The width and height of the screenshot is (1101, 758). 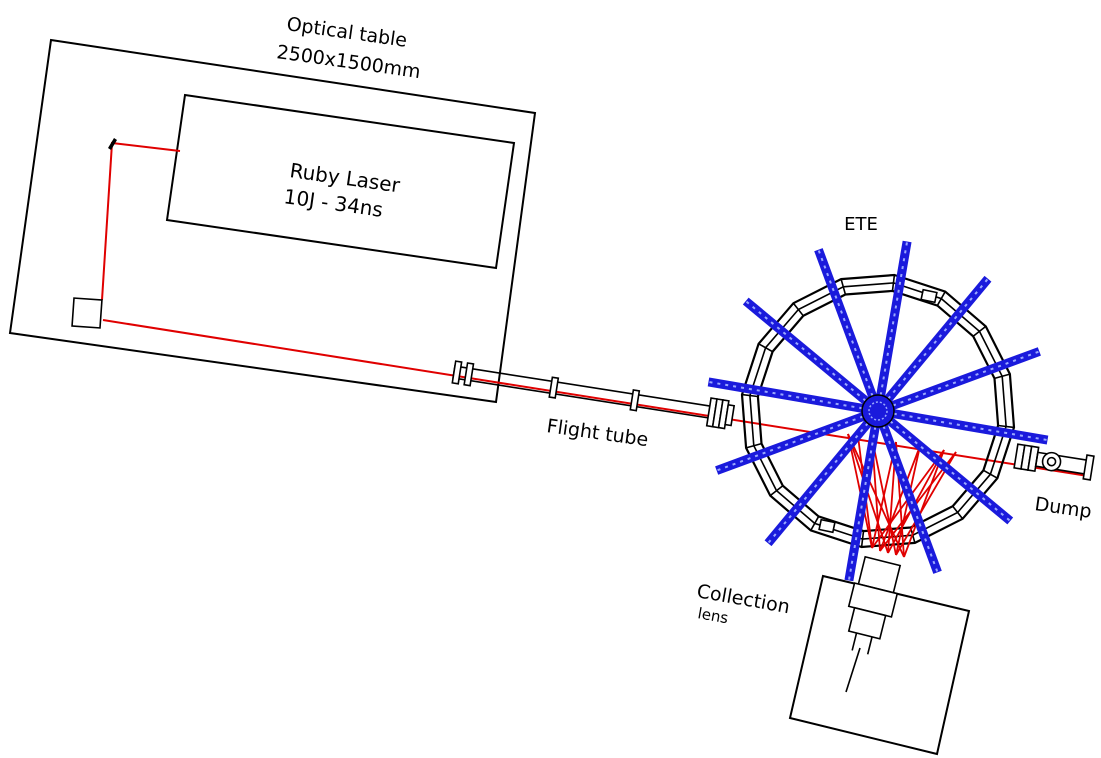 I want to click on ruby-laser-box, so click(x=340, y=181).